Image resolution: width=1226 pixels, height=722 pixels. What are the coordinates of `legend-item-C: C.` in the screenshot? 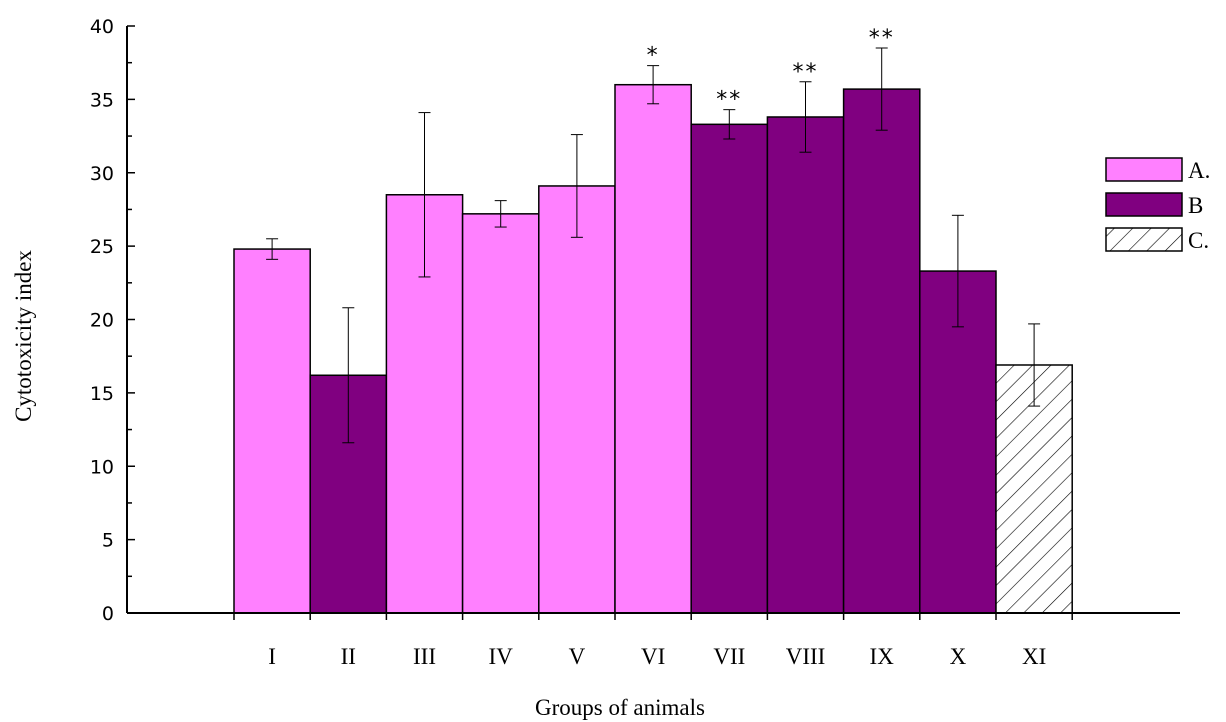 It's located at (1157, 240).